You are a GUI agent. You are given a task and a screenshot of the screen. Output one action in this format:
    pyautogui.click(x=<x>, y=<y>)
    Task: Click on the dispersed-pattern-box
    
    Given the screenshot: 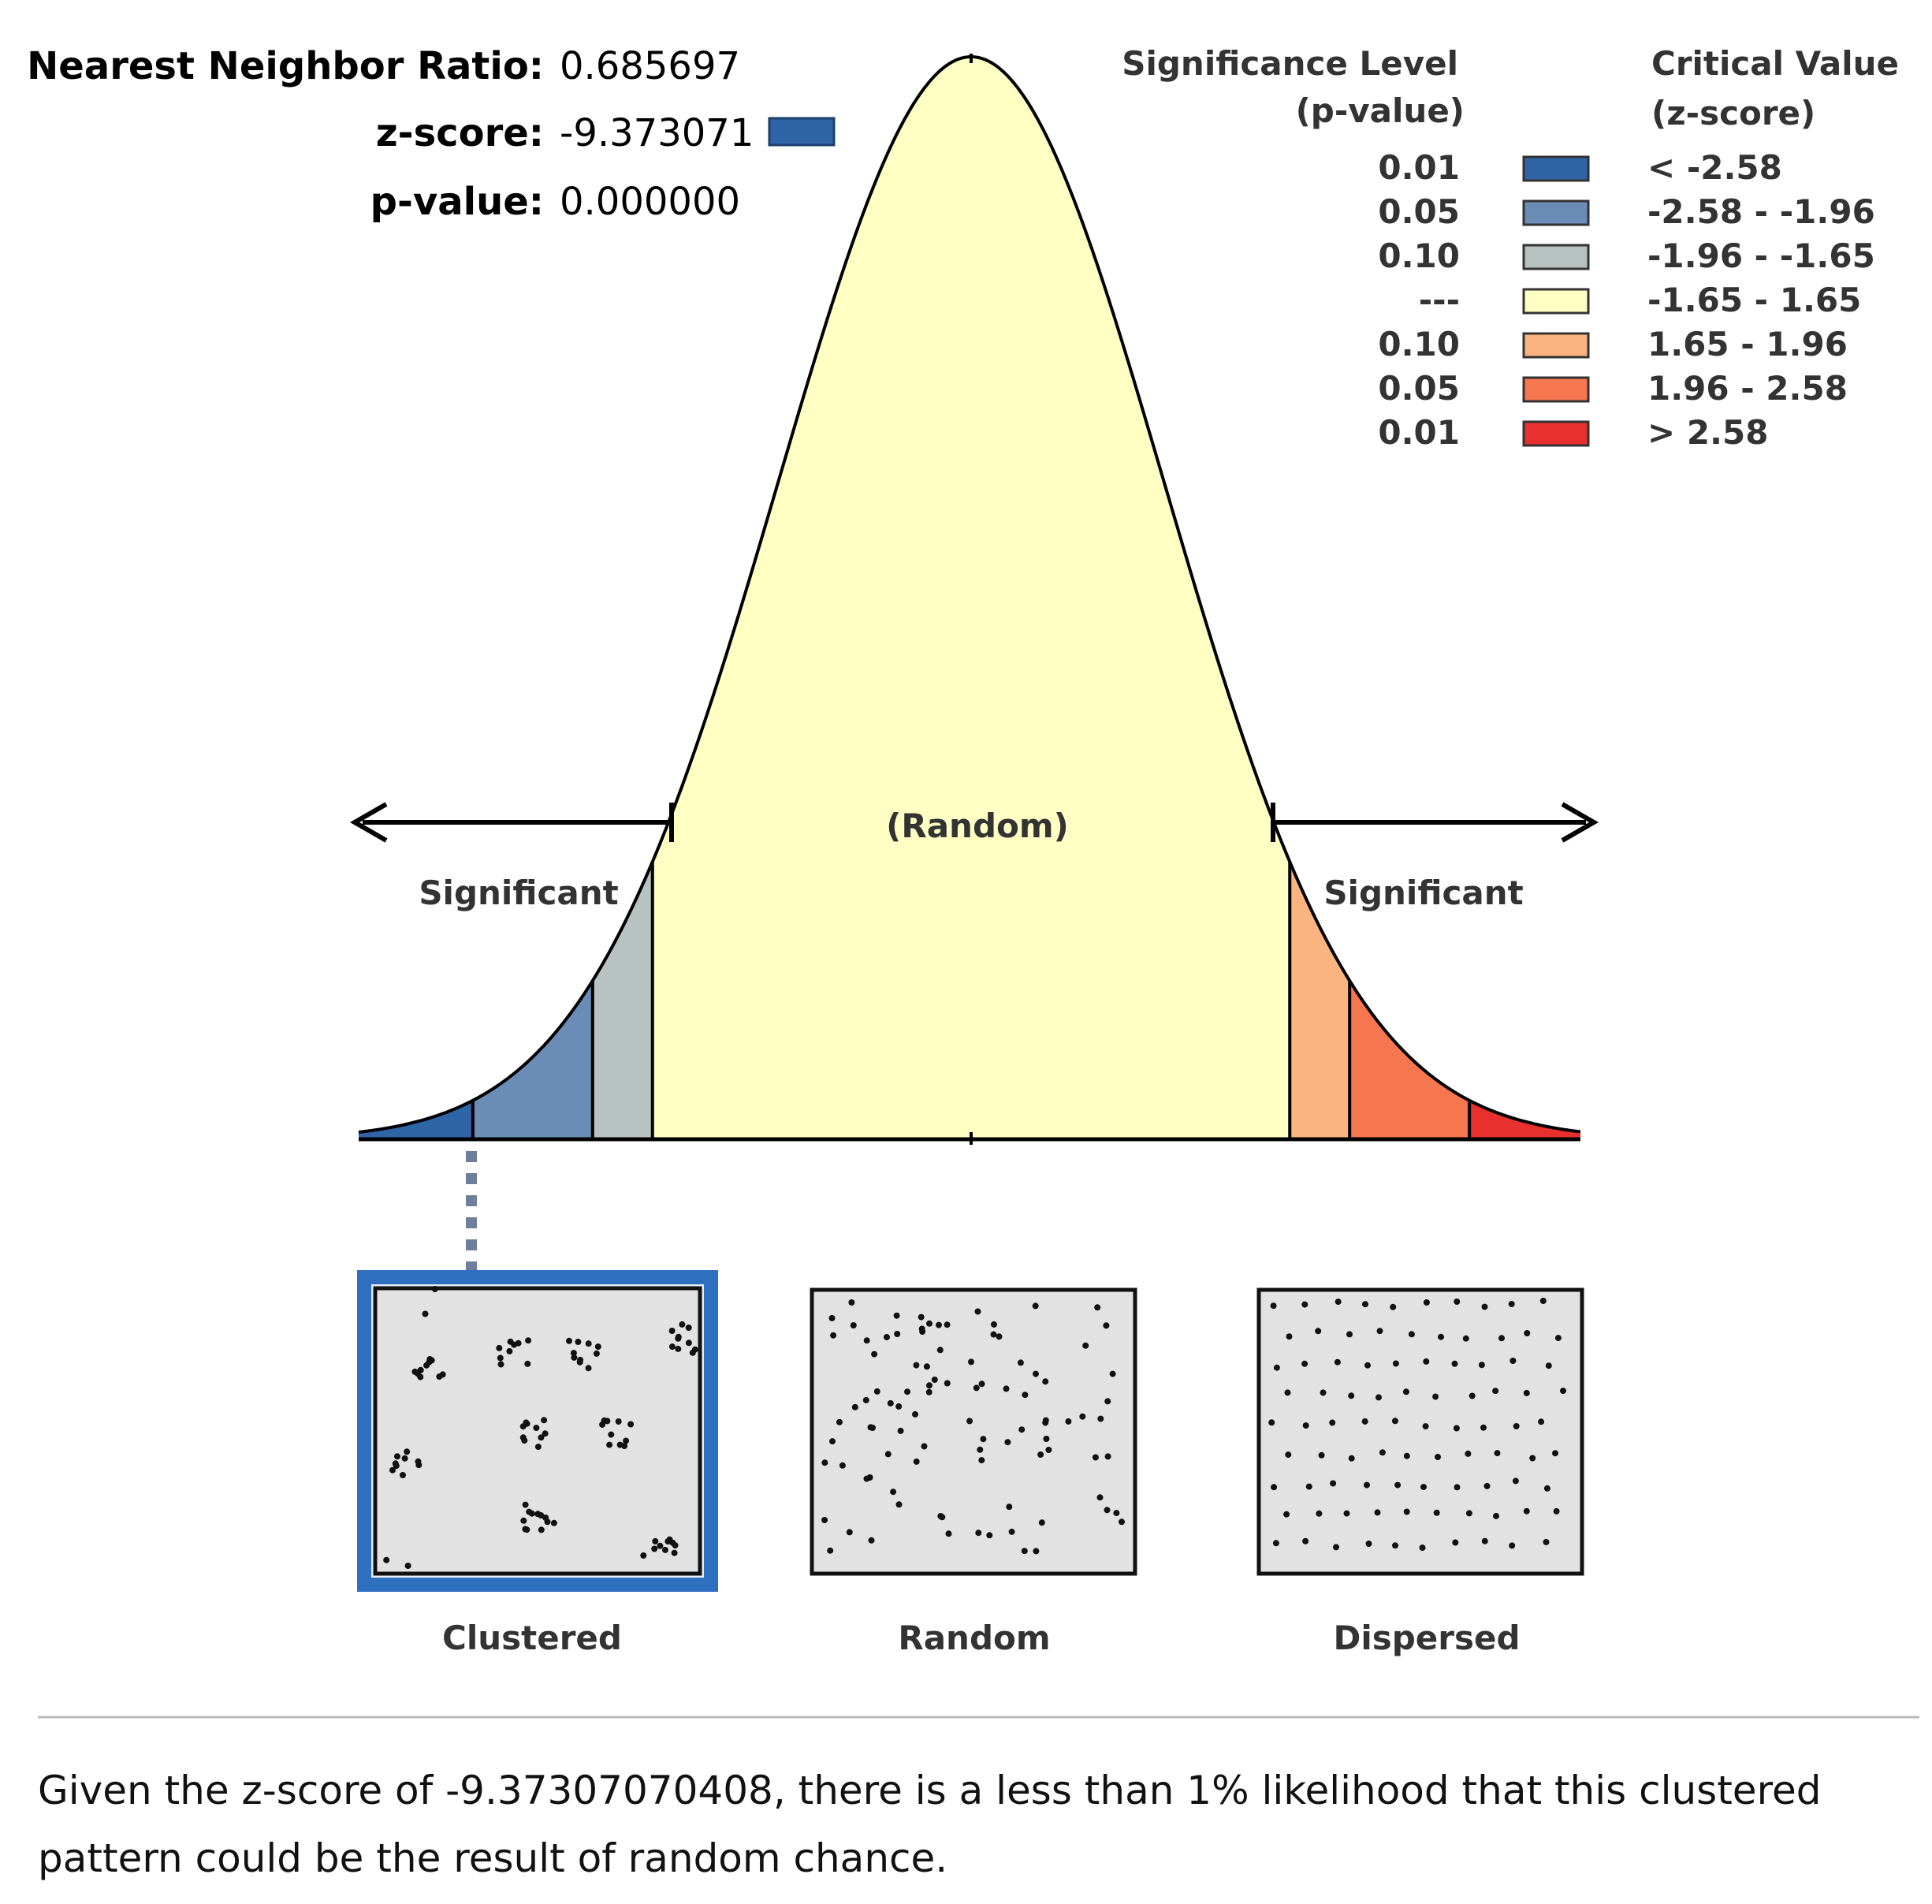 What is the action you would take?
    pyautogui.click(x=1420, y=1431)
    